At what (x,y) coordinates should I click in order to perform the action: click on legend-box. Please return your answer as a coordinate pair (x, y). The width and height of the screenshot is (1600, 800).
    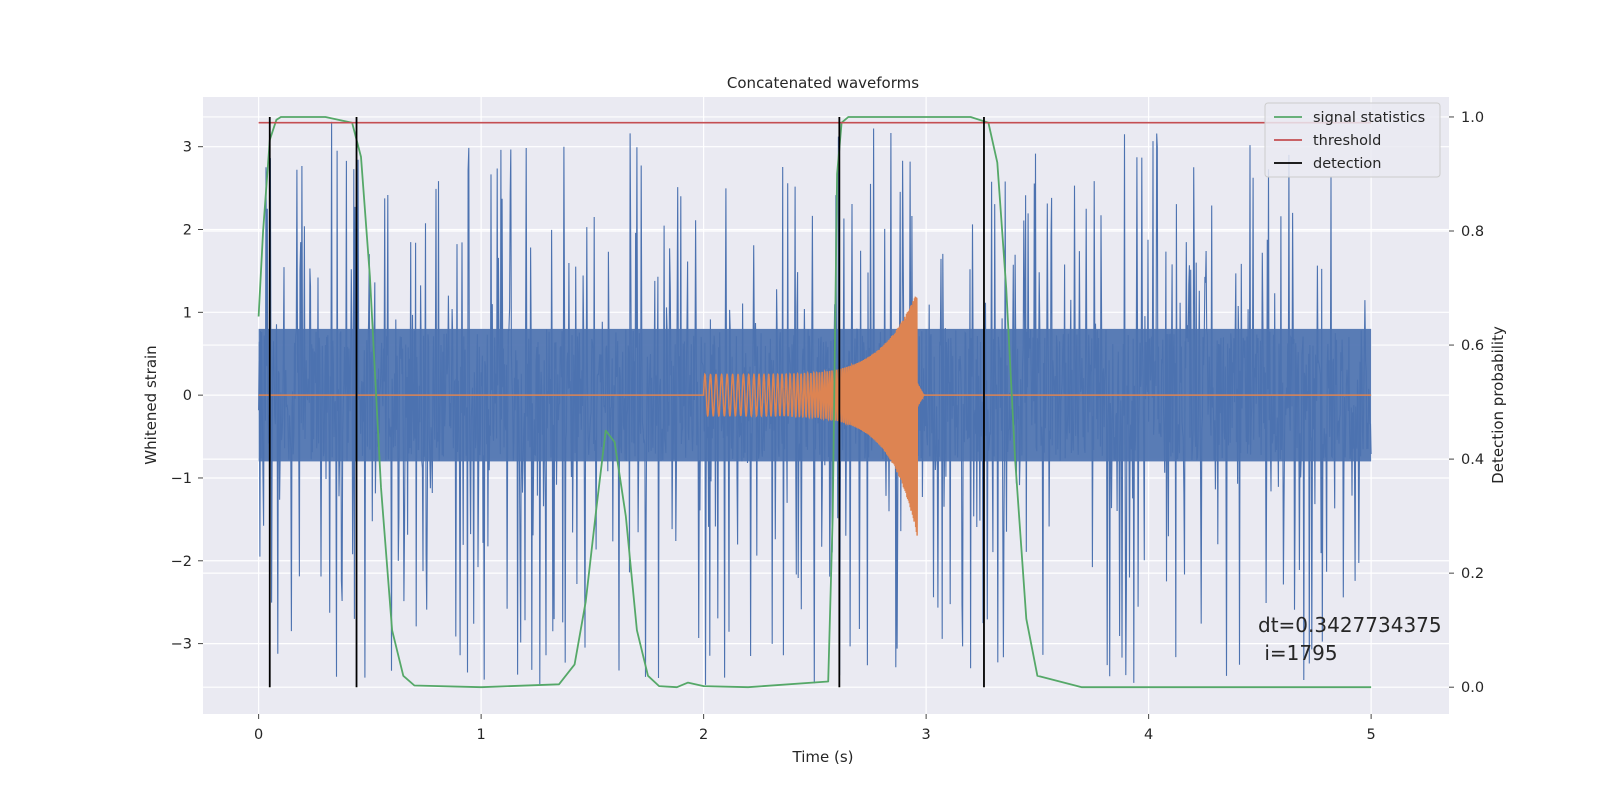
    Looking at the image, I should click on (1352, 140).